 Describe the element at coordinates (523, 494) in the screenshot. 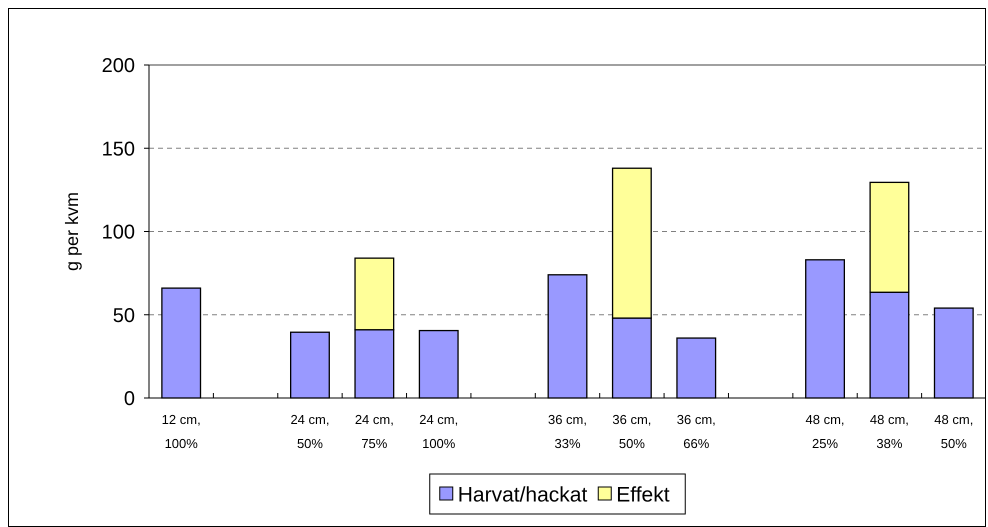

I see `legend-label: Harvat/hackat` at that location.